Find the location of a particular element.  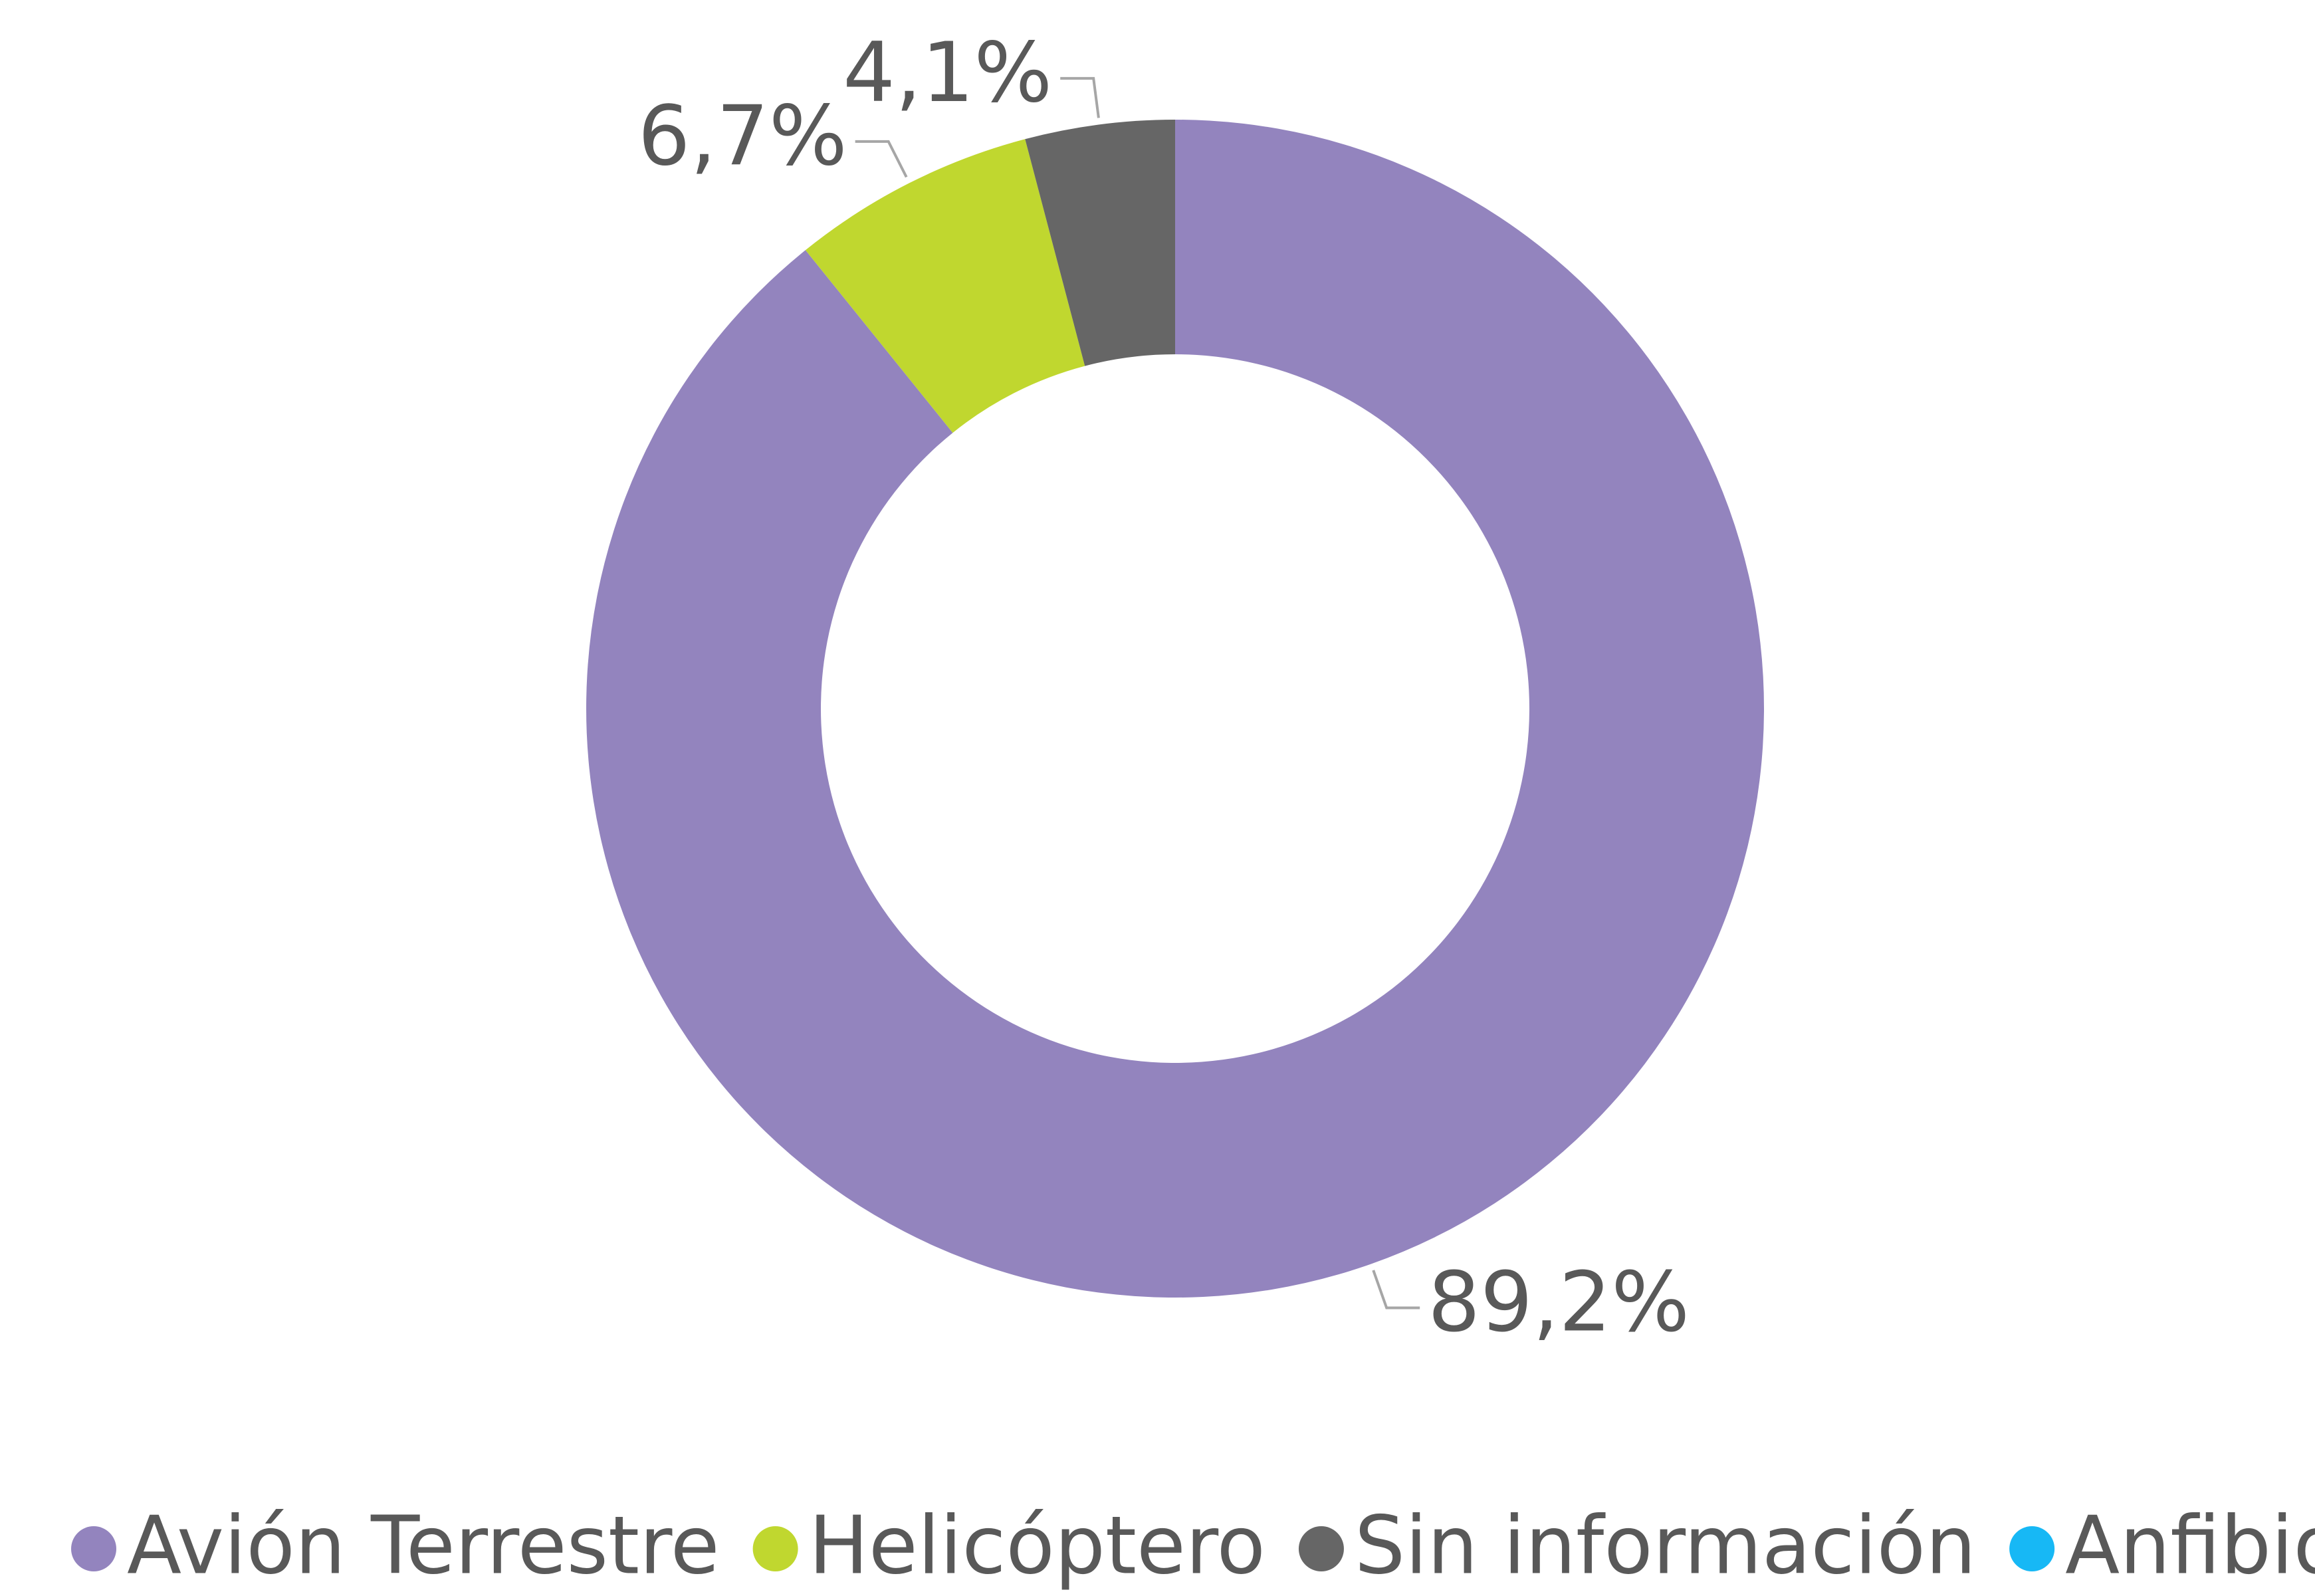

legend-label: Avión Terrestre is located at coordinates (424, 1546).